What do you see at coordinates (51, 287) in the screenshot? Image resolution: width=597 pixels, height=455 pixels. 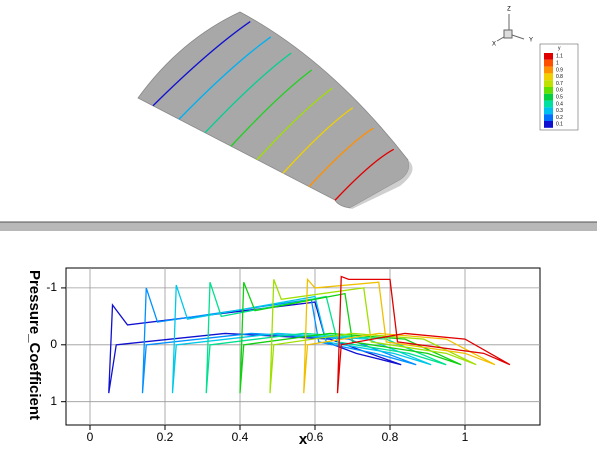 I see `y-tick-label: -1` at bounding box center [51, 287].